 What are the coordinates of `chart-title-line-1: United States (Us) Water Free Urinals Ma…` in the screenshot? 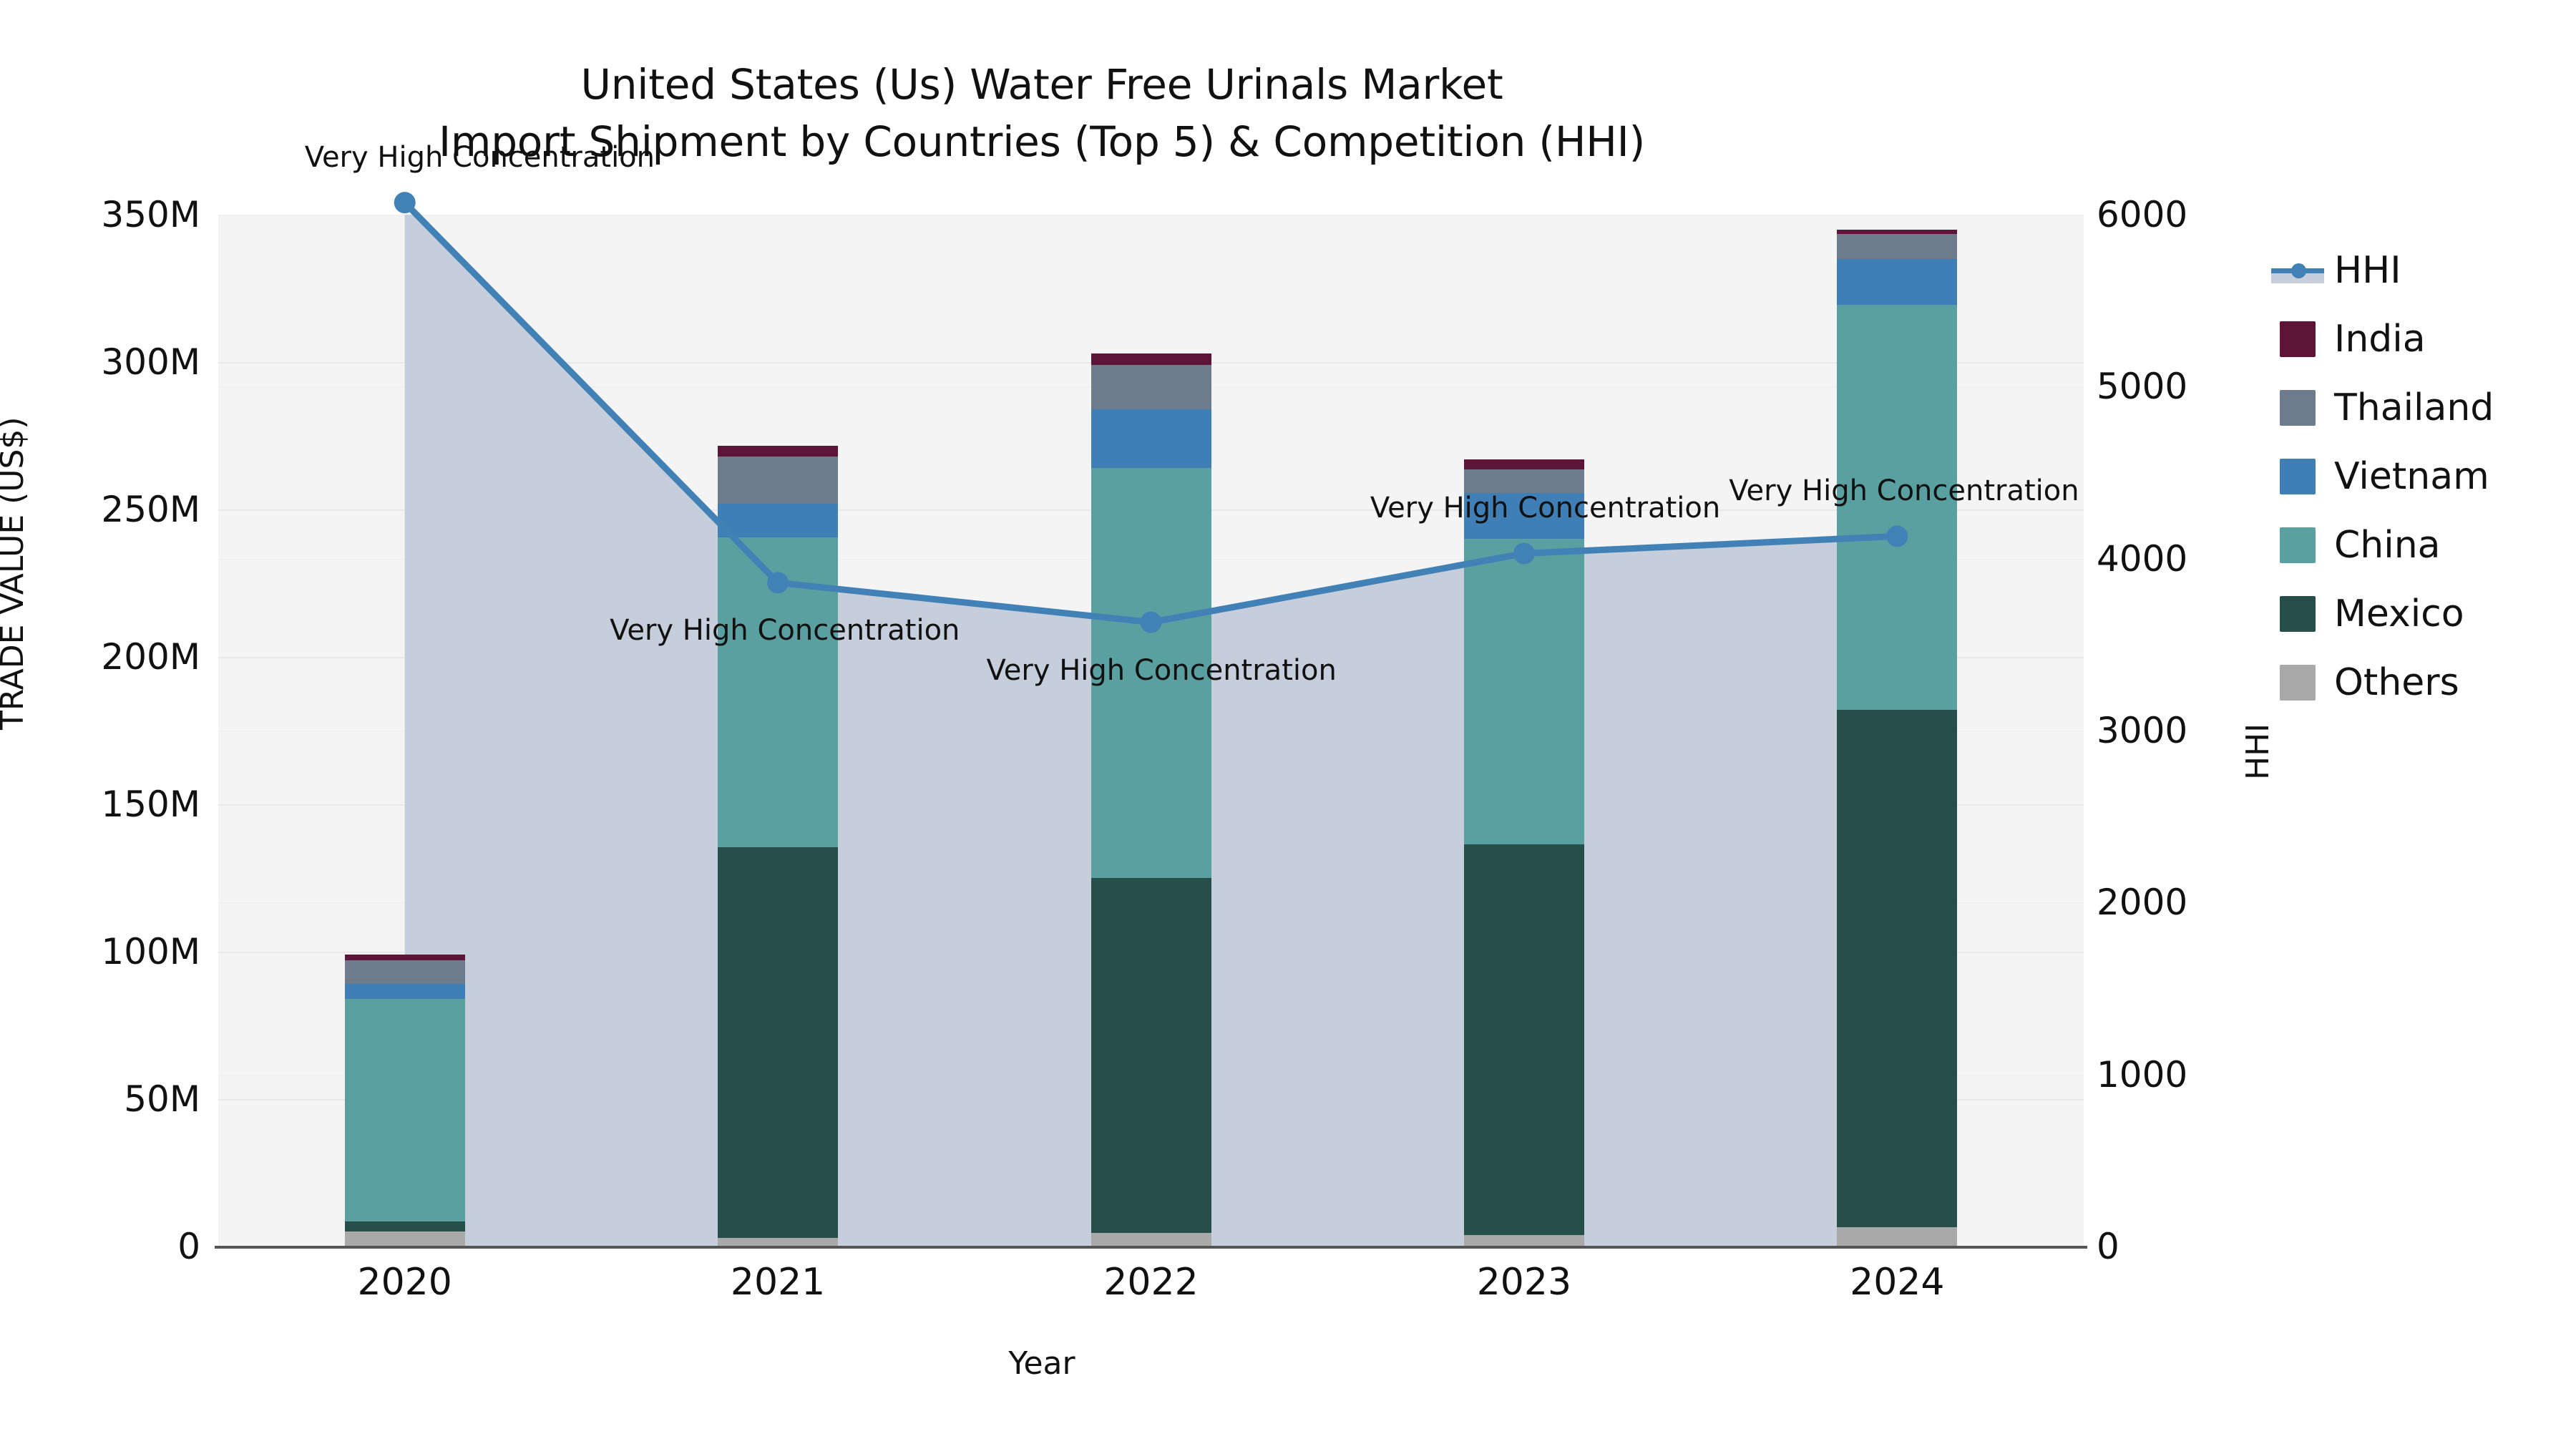 It's located at (1041, 84).